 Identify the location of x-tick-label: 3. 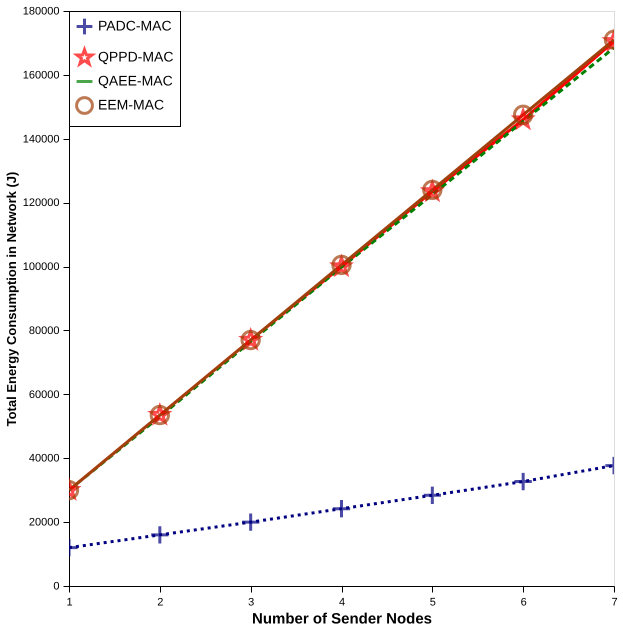
(251, 602).